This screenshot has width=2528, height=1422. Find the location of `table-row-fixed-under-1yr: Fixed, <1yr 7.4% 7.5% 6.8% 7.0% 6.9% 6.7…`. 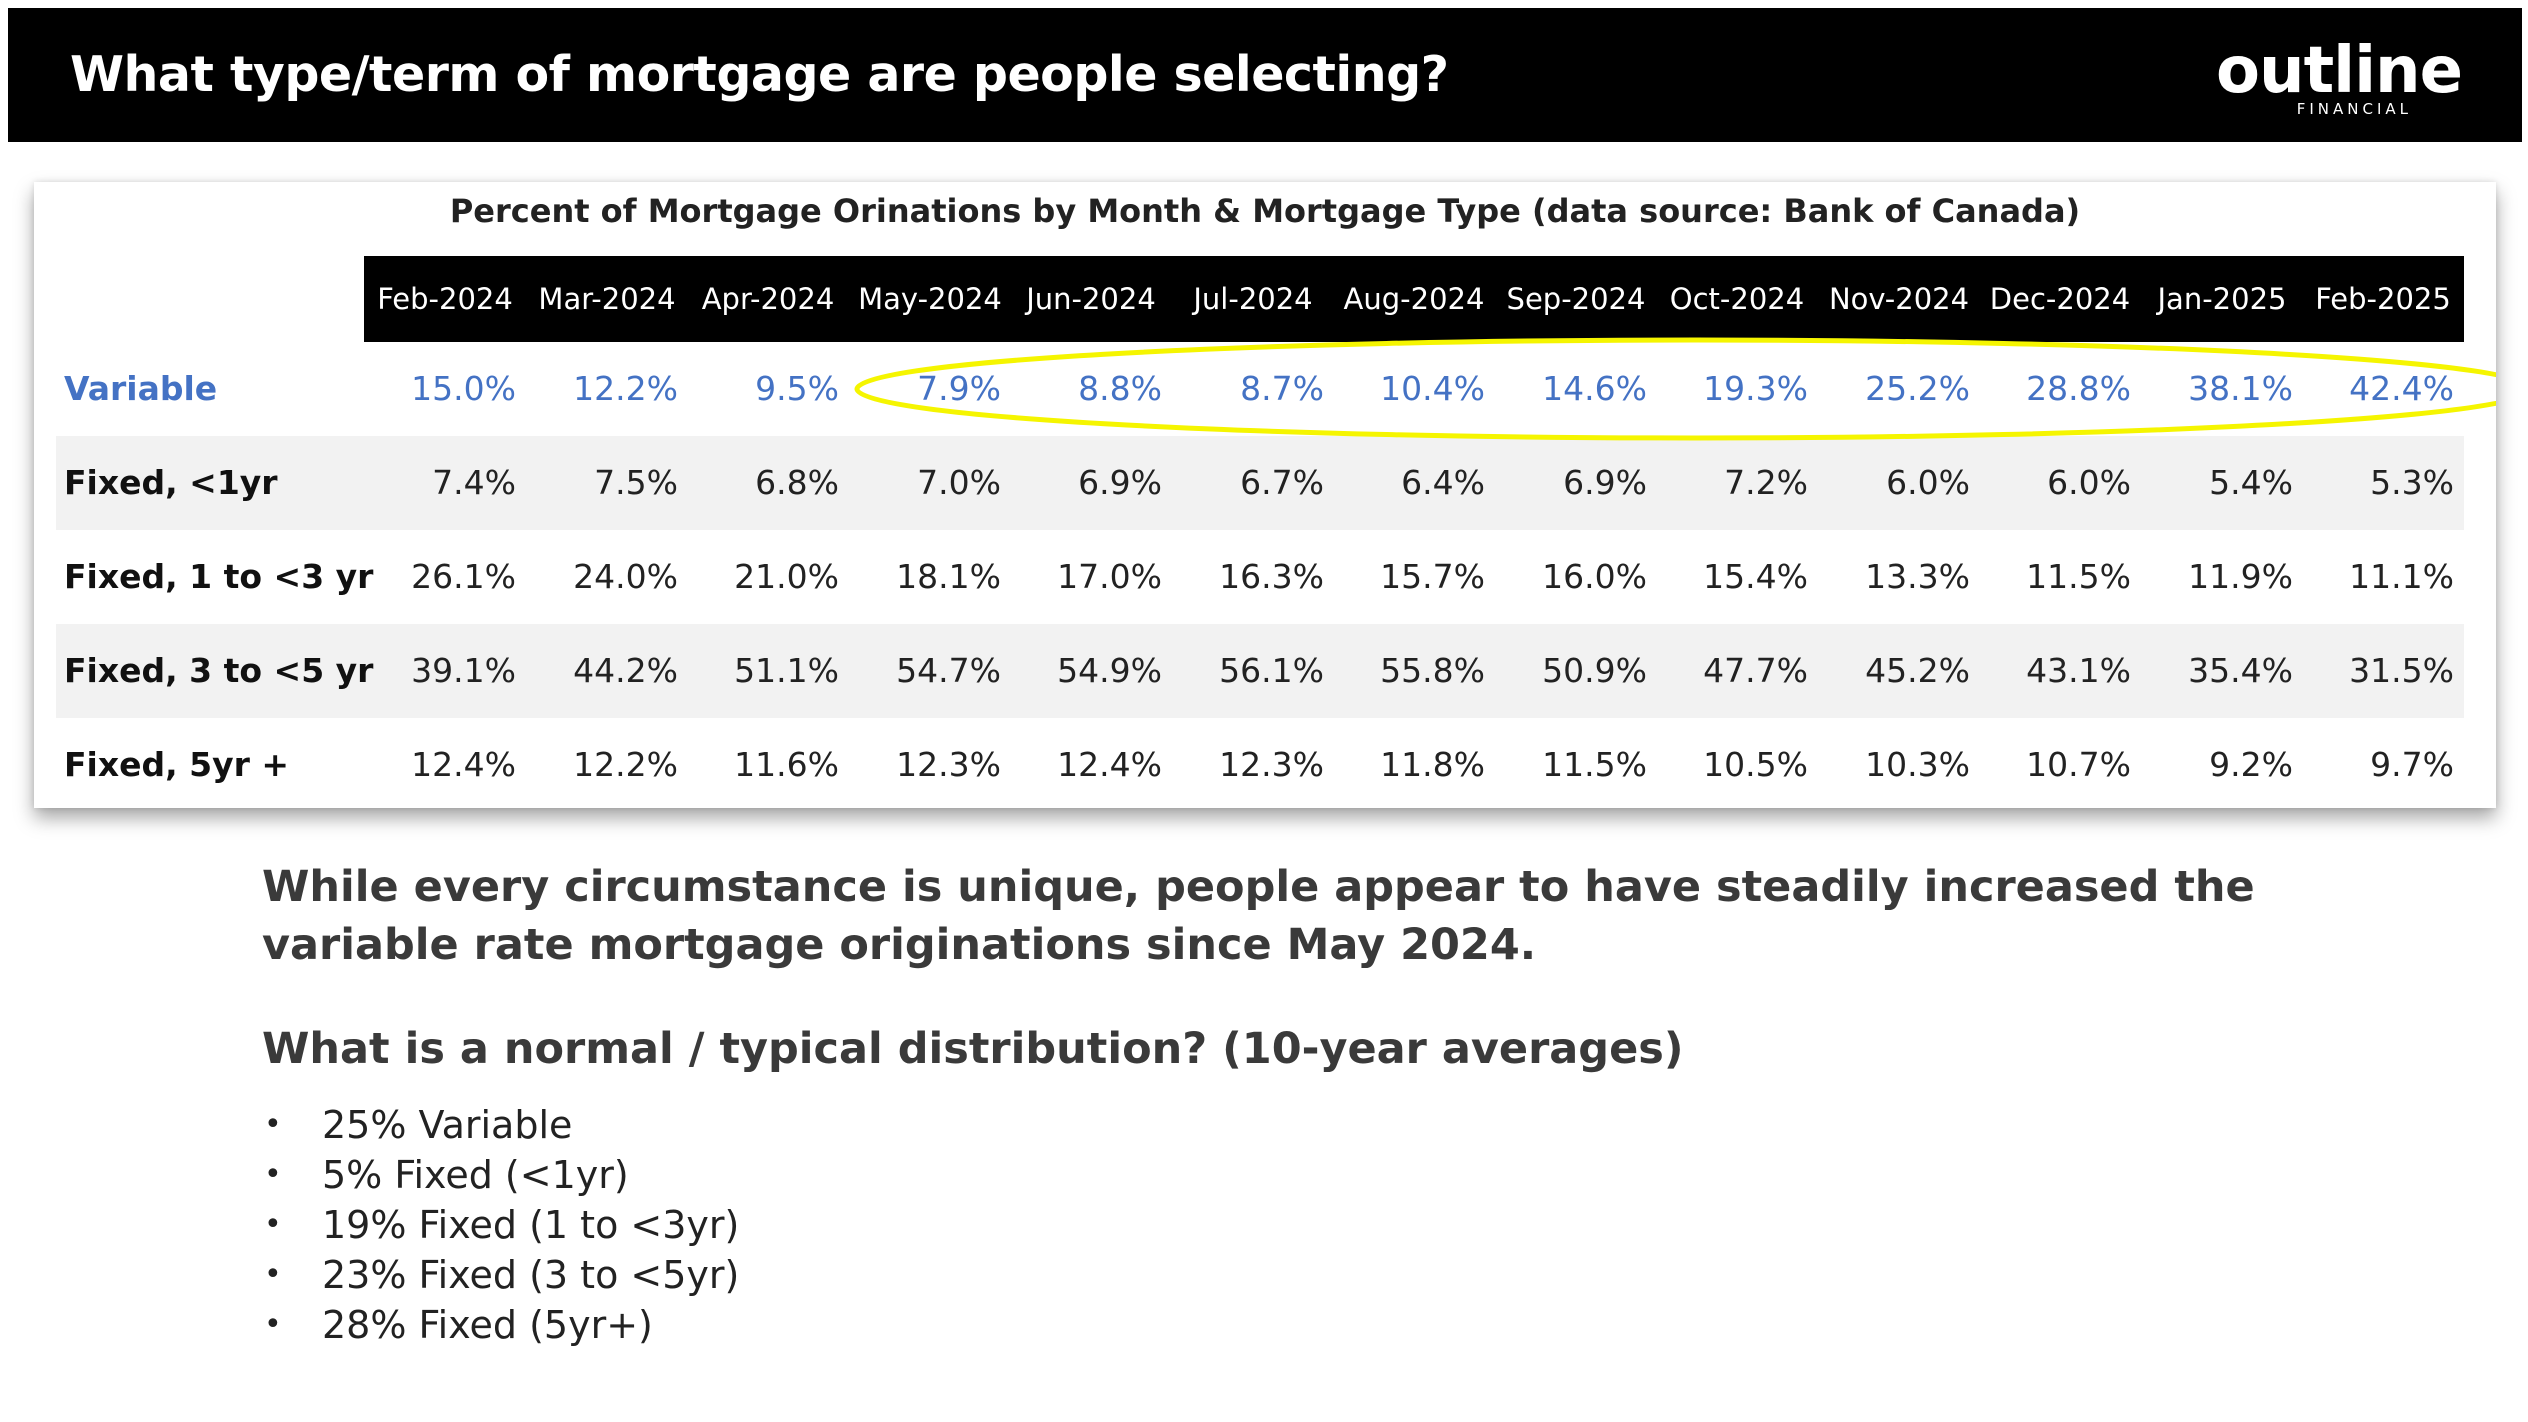

table-row-fixed-under-1yr: Fixed, <1yr 7.4% 7.5% 6.8% 7.0% 6.9% 6.7… is located at coordinates (1260, 483).